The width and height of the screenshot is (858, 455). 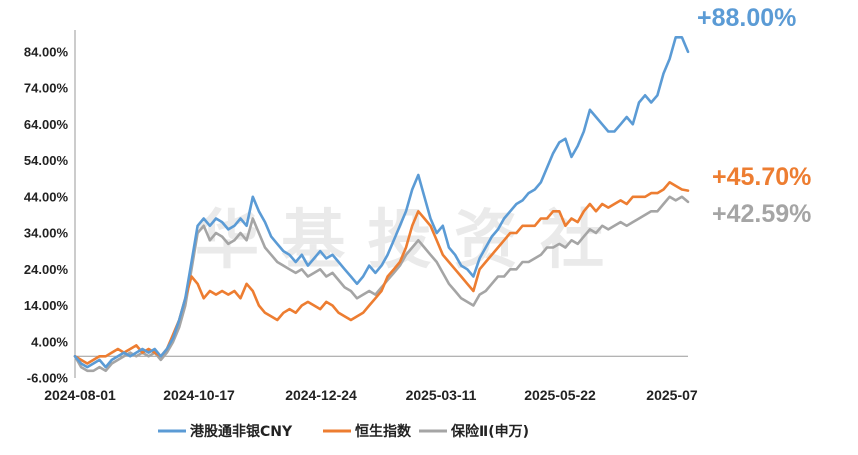 I want to click on legend-label-0: 港股通非银CNY, so click(x=241, y=431).